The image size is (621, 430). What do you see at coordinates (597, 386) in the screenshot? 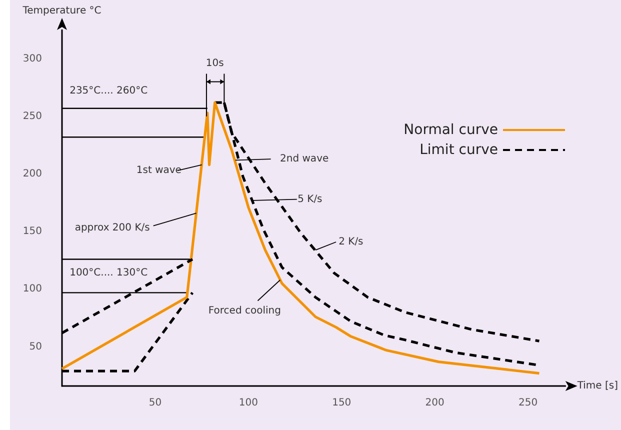
I see `x-axis-title: Time [s]` at bounding box center [597, 386].